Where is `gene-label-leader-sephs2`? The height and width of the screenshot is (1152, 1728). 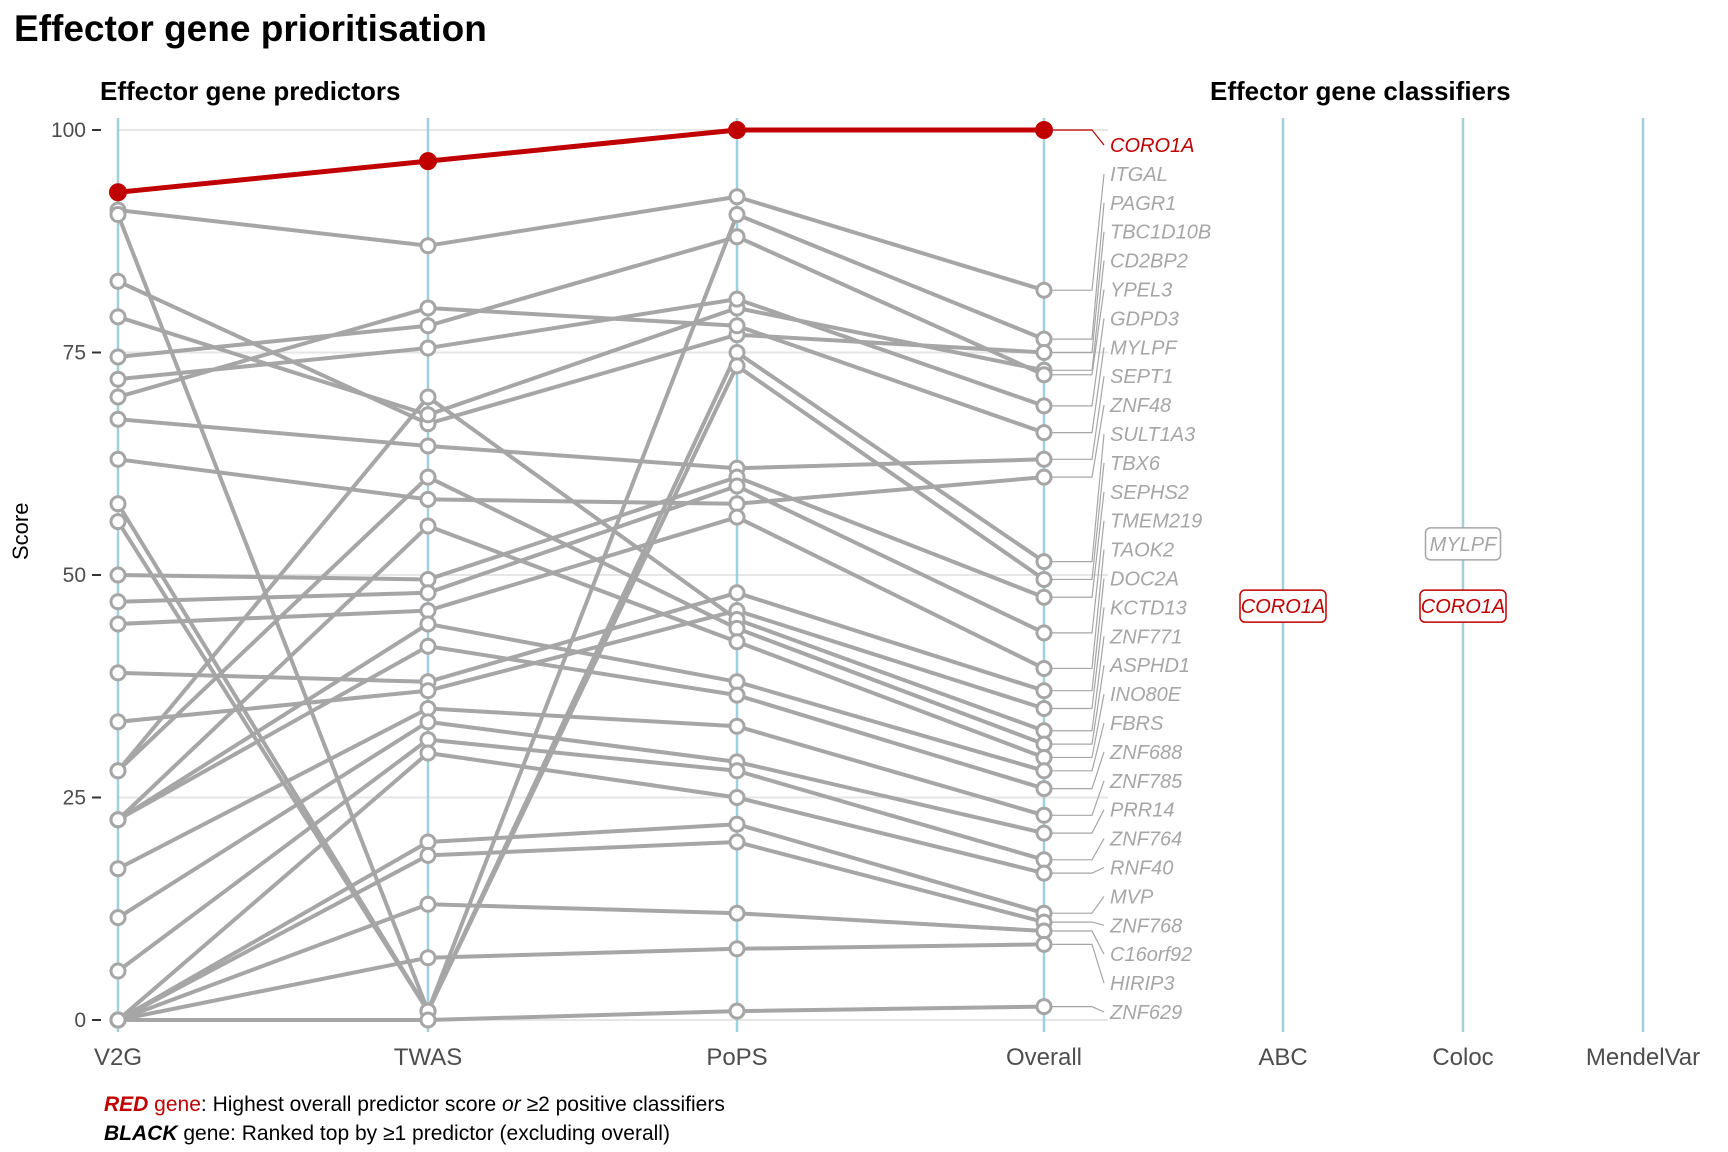 gene-label-leader-sephs2 is located at coordinates (1078, 544).